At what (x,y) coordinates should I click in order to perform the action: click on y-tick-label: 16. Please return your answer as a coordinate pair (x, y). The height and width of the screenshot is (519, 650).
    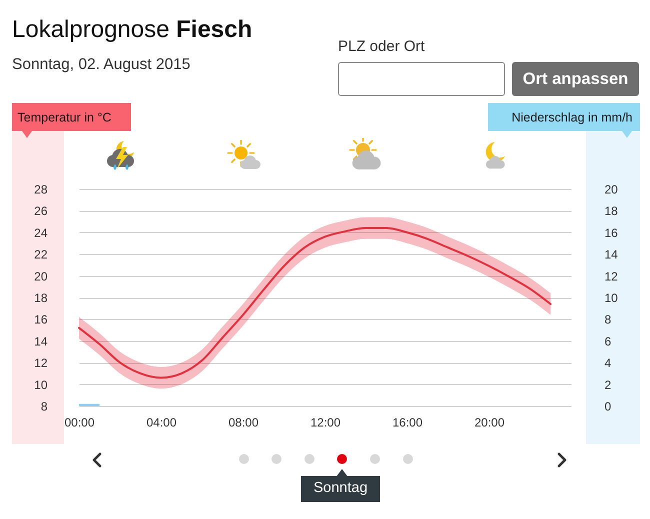
    Looking at the image, I should click on (41, 319).